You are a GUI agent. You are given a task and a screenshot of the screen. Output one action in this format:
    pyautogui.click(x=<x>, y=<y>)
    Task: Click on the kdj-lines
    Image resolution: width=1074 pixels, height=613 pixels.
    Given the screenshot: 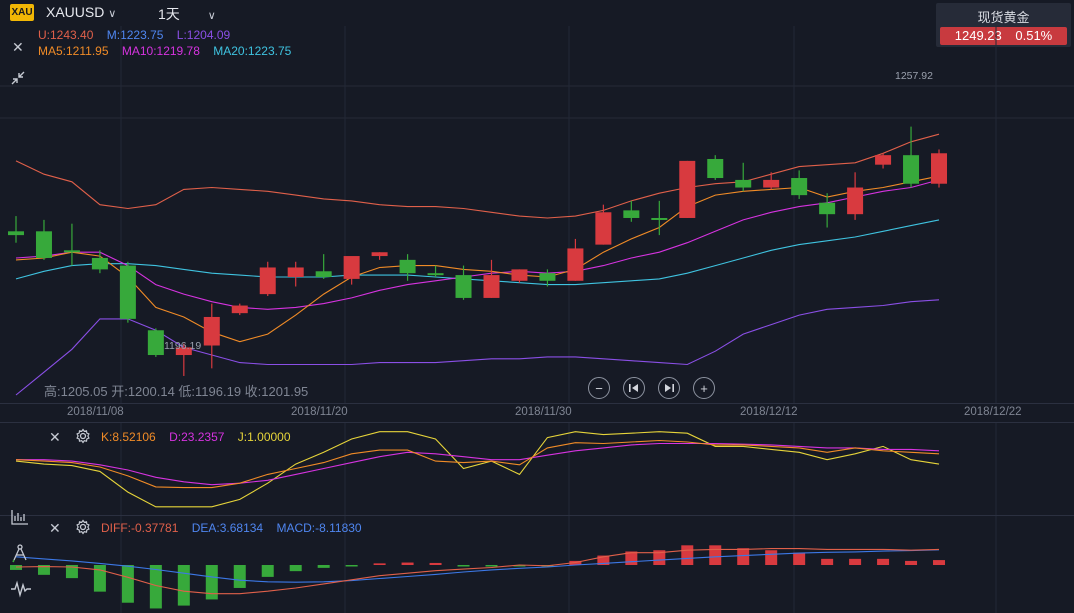 What is the action you would take?
    pyautogui.click(x=477, y=469)
    